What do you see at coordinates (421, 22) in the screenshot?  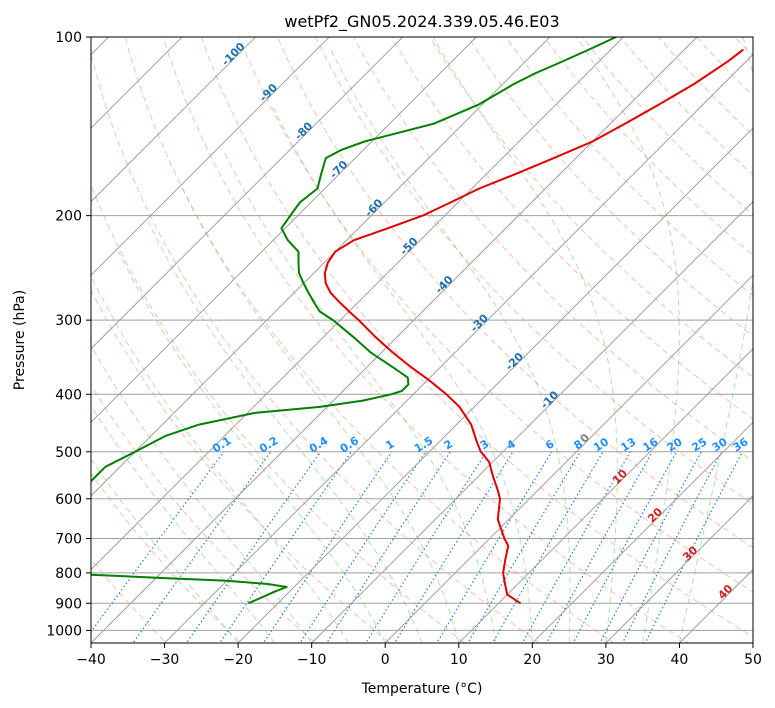 I see `chart-title: wetPf2_GN05.2024.339.05.46.E03` at bounding box center [421, 22].